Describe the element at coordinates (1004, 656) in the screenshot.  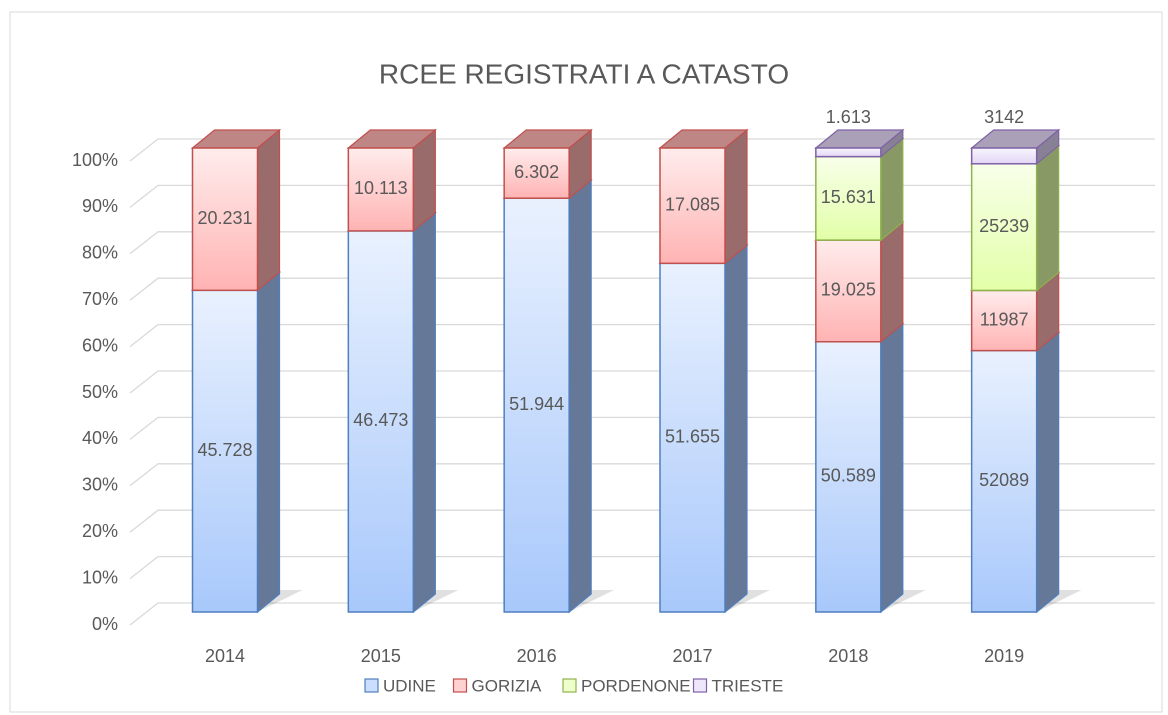
I see `x-tick-label: 2019` at that location.